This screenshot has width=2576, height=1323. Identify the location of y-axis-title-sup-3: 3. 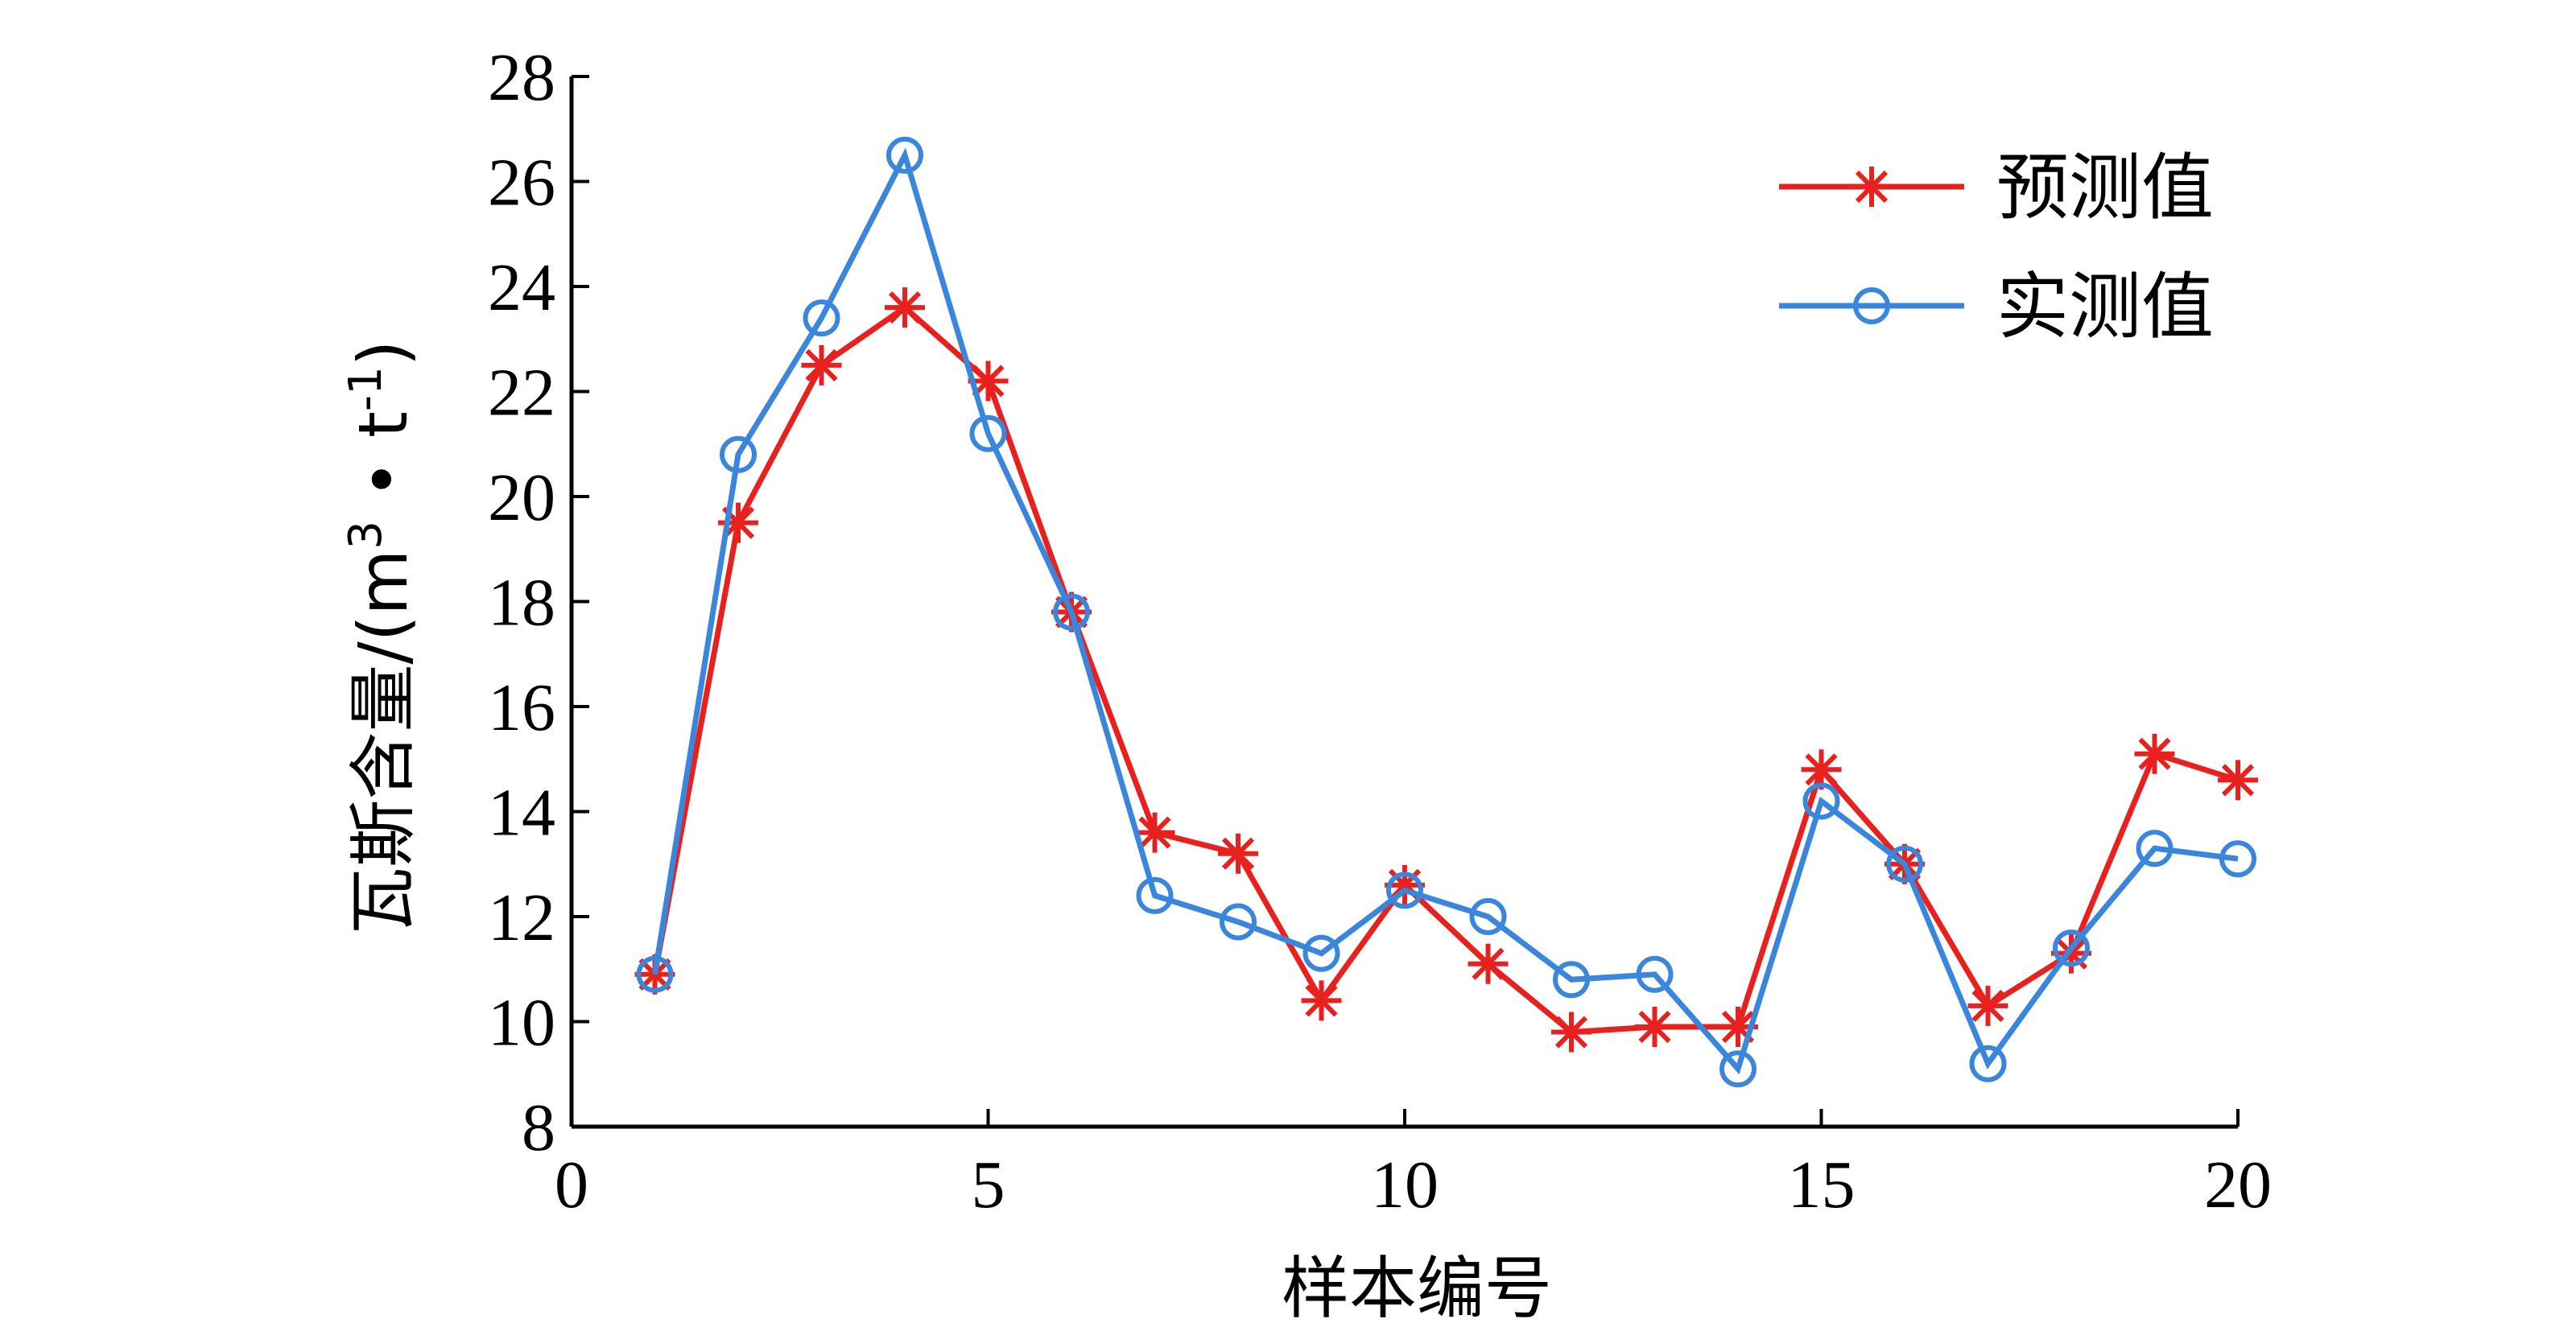
(366, 535).